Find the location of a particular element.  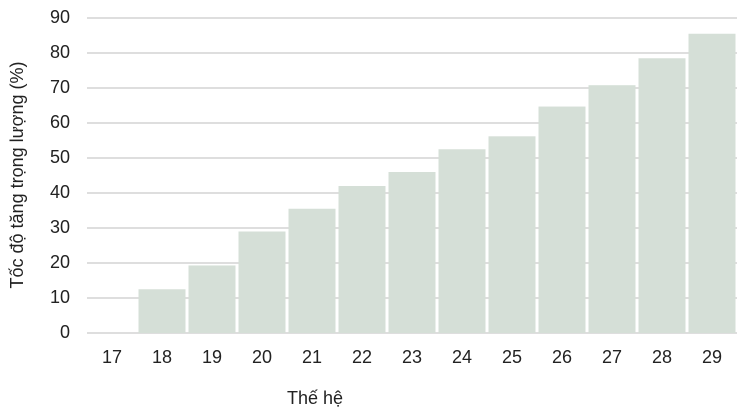

x-tick-label: 27 is located at coordinates (612, 357).